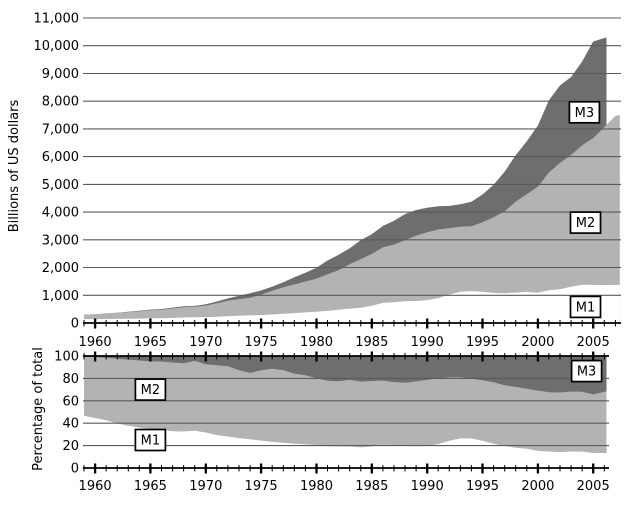 This screenshot has height=512, width=635. Describe the element at coordinates (70, 401) in the screenshot. I see `percent-ytick-label: 60` at that location.